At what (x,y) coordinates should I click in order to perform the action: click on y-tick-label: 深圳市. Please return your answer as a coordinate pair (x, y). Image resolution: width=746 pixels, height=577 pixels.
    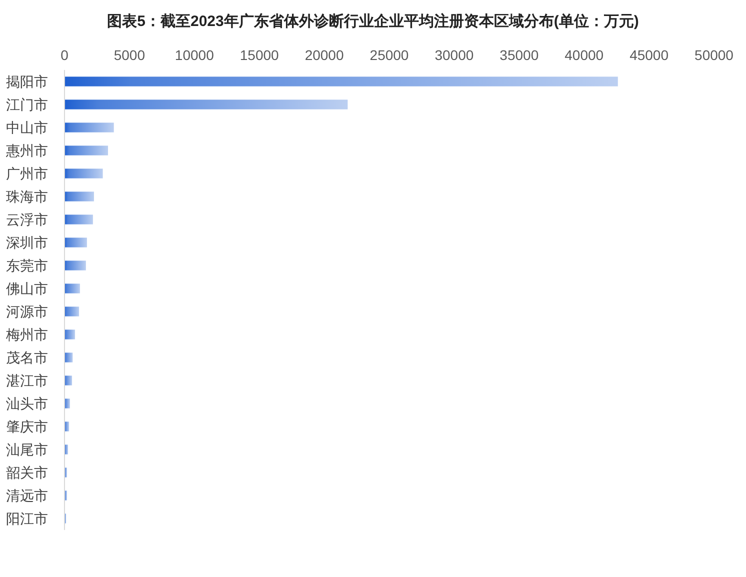
    Looking at the image, I should click on (27, 242).